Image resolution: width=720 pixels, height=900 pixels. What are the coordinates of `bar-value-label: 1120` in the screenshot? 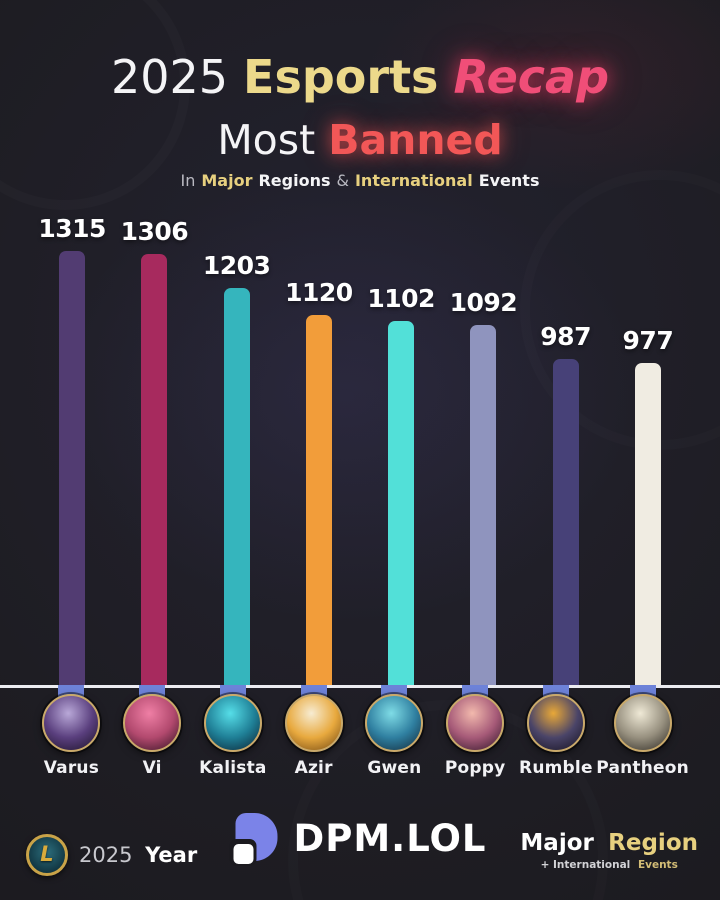 It's located at (319, 292).